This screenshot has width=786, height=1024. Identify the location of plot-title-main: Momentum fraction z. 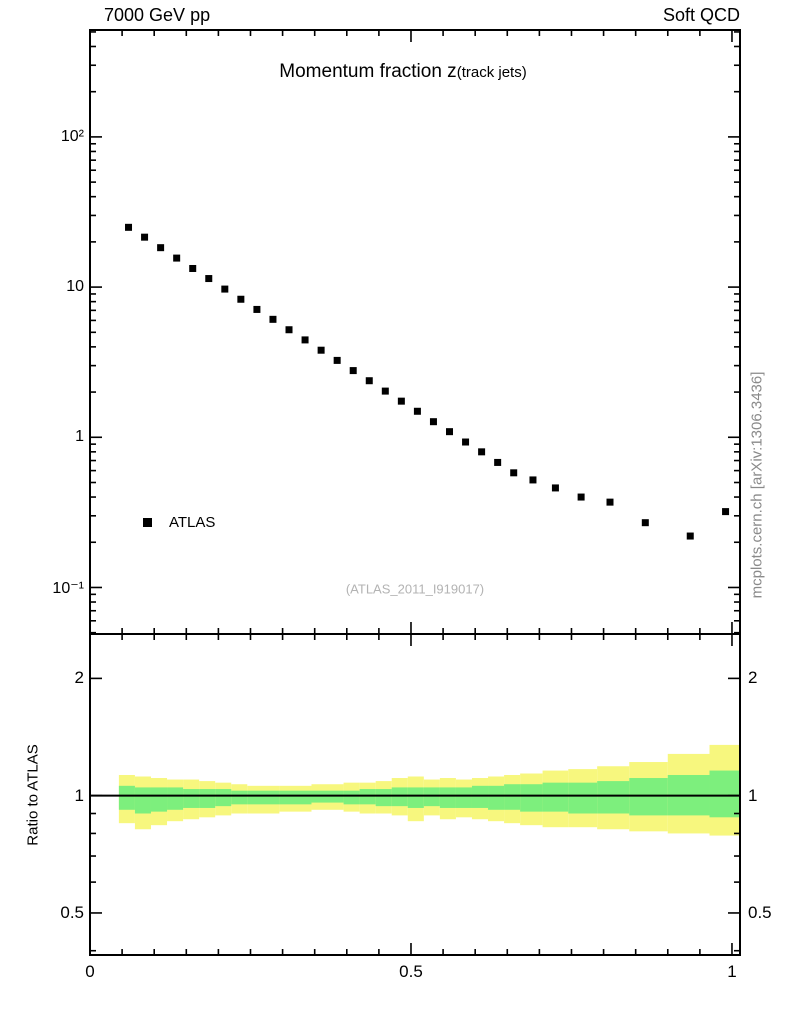
(368, 71).